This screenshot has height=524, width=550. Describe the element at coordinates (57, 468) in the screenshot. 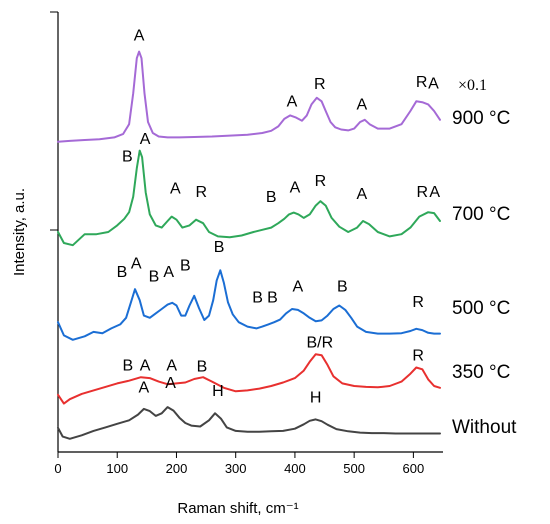

I see `x-tick-label-0: 0` at that location.